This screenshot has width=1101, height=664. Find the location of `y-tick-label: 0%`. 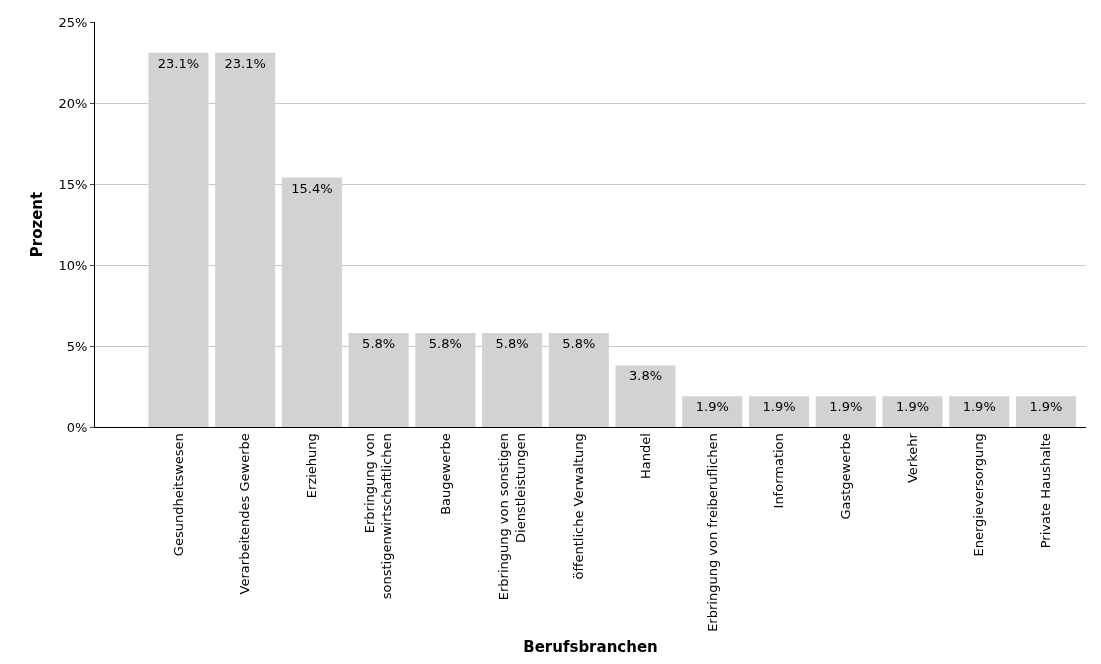

y-tick-label: 0% is located at coordinates (77, 427).